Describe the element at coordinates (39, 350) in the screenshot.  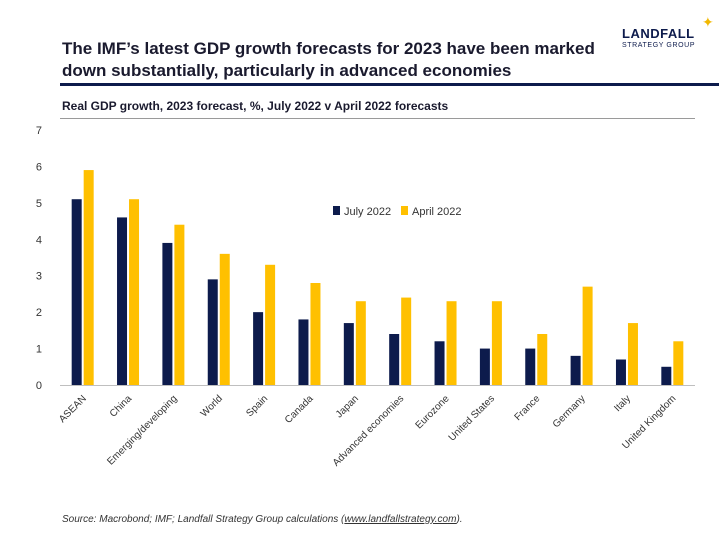
I see `y-tick-label: 1` at that location.